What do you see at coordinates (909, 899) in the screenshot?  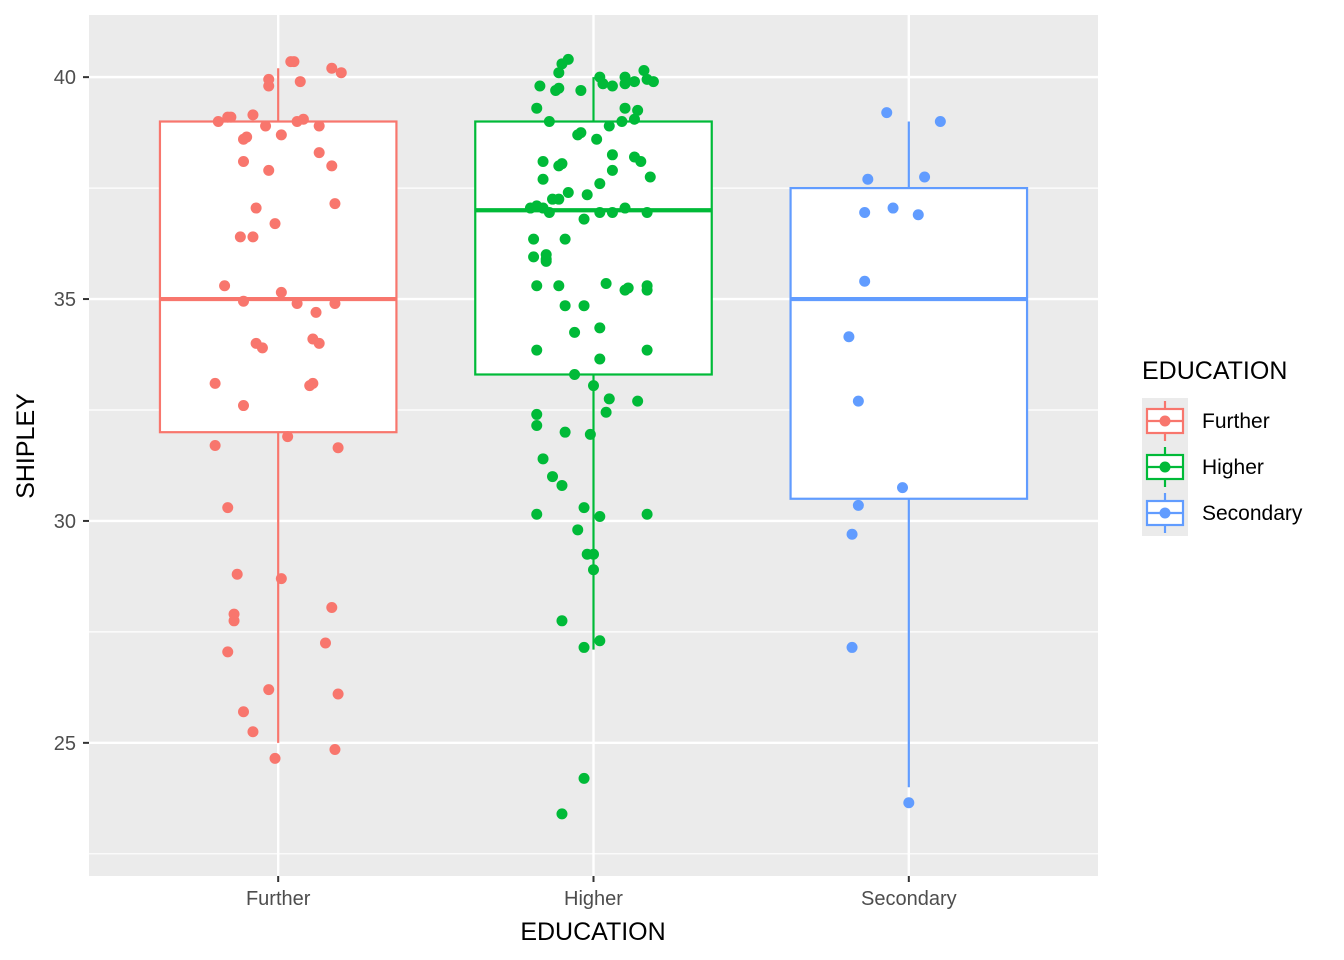 I see `x-tick-label: Secondary` at bounding box center [909, 899].